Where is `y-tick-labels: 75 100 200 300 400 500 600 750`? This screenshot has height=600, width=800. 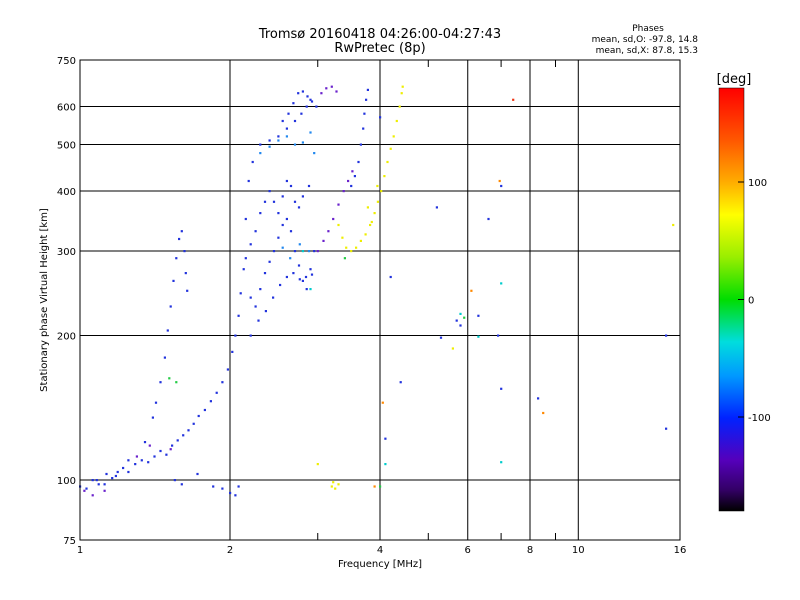
y-tick-labels: 75 100 200 300 400 500 600 750 is located at coordinates (66, 301).